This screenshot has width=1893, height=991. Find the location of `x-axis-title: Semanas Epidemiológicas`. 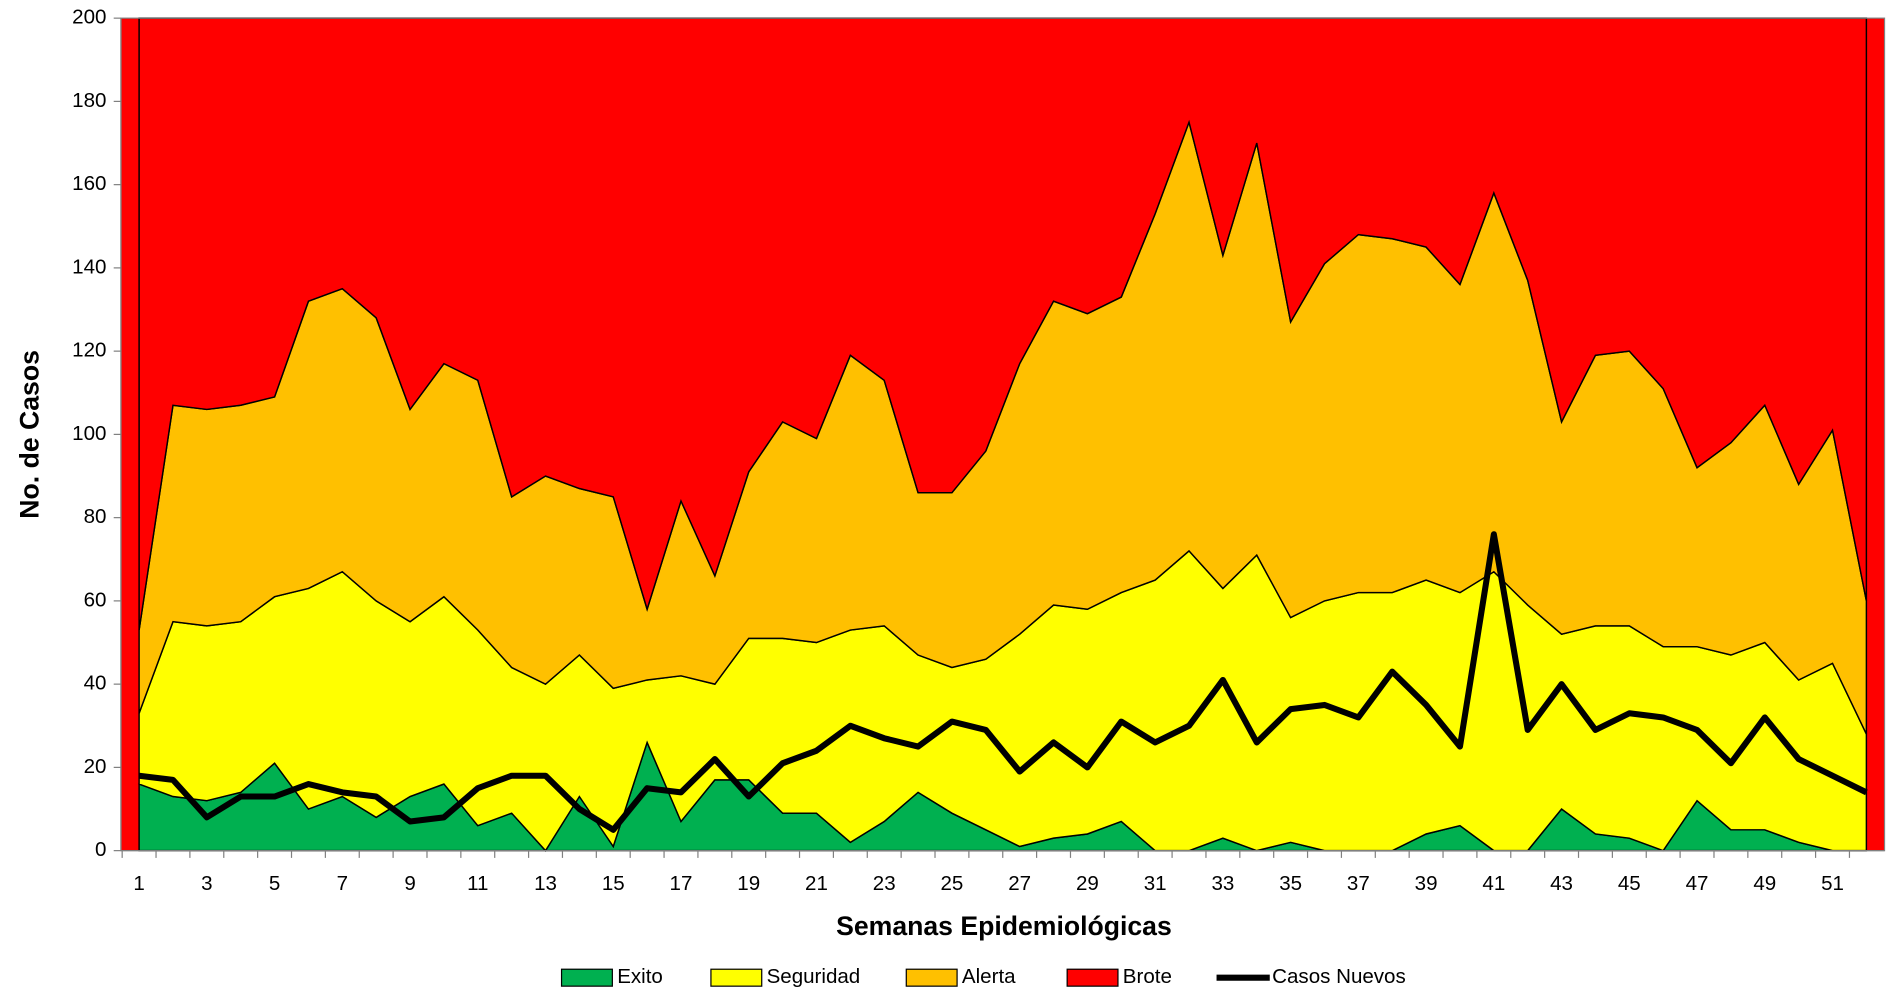

x-axis-title: Semanas Epidemiológicas is located at coordinates (1004, 926).